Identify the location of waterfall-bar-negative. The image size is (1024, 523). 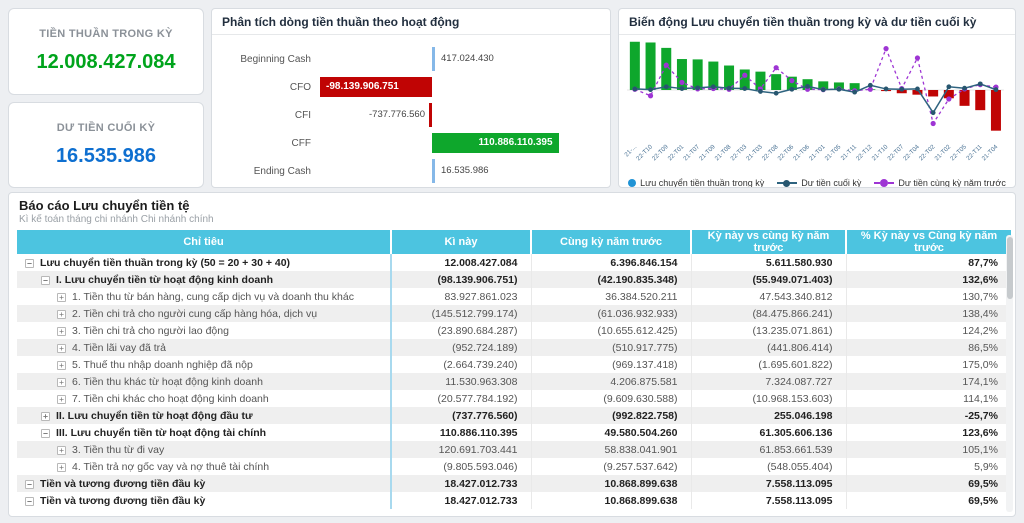
(376, 87).